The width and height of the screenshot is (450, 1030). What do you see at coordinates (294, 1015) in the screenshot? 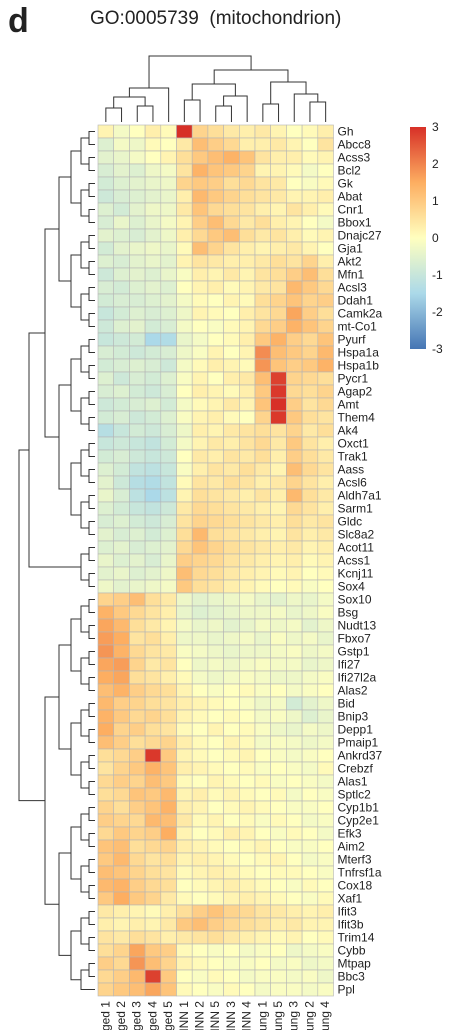
I see `column-label: Young 3` at bounding box center [294, 1015].